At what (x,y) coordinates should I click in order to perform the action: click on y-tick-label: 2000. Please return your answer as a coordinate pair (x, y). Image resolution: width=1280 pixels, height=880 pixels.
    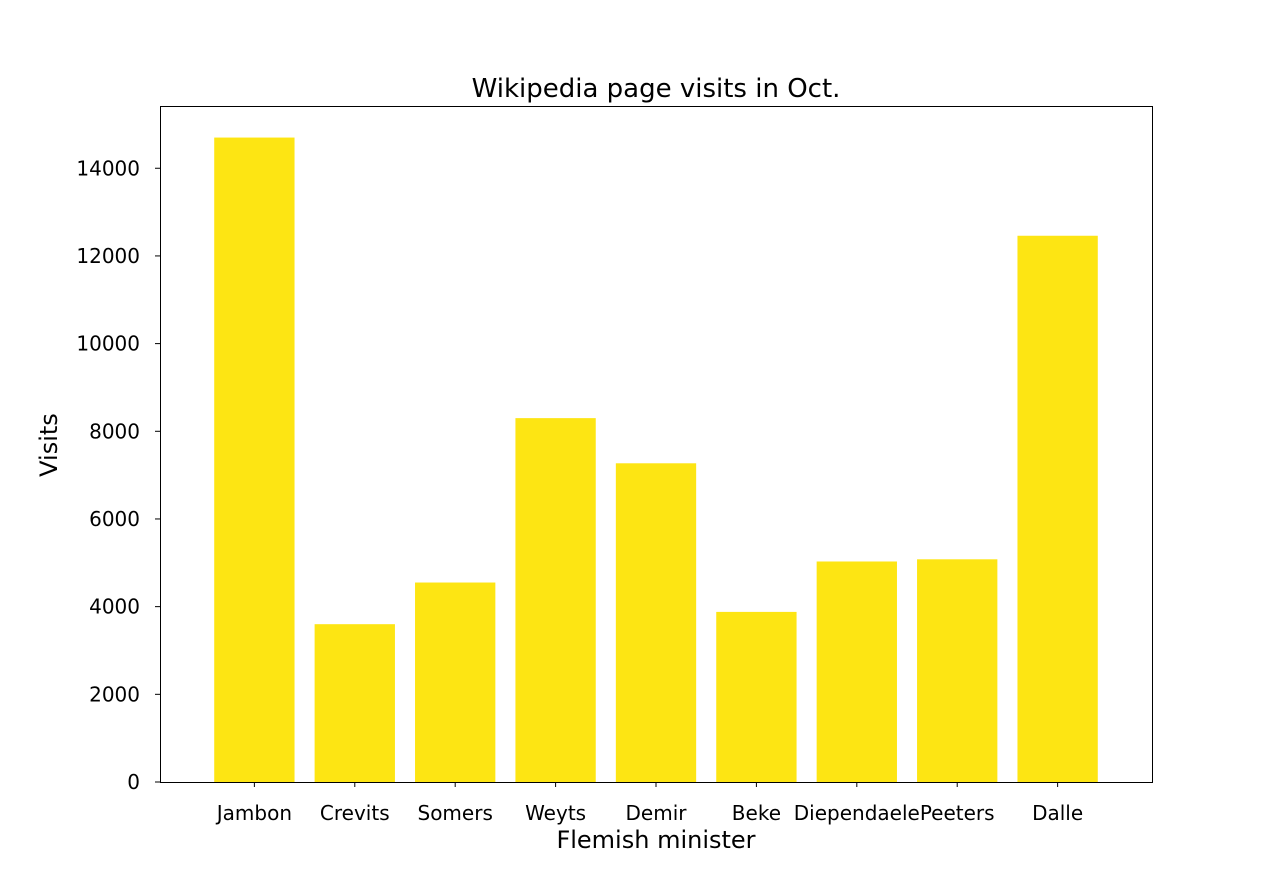
    Looking at the image, I should click on (114, 694).